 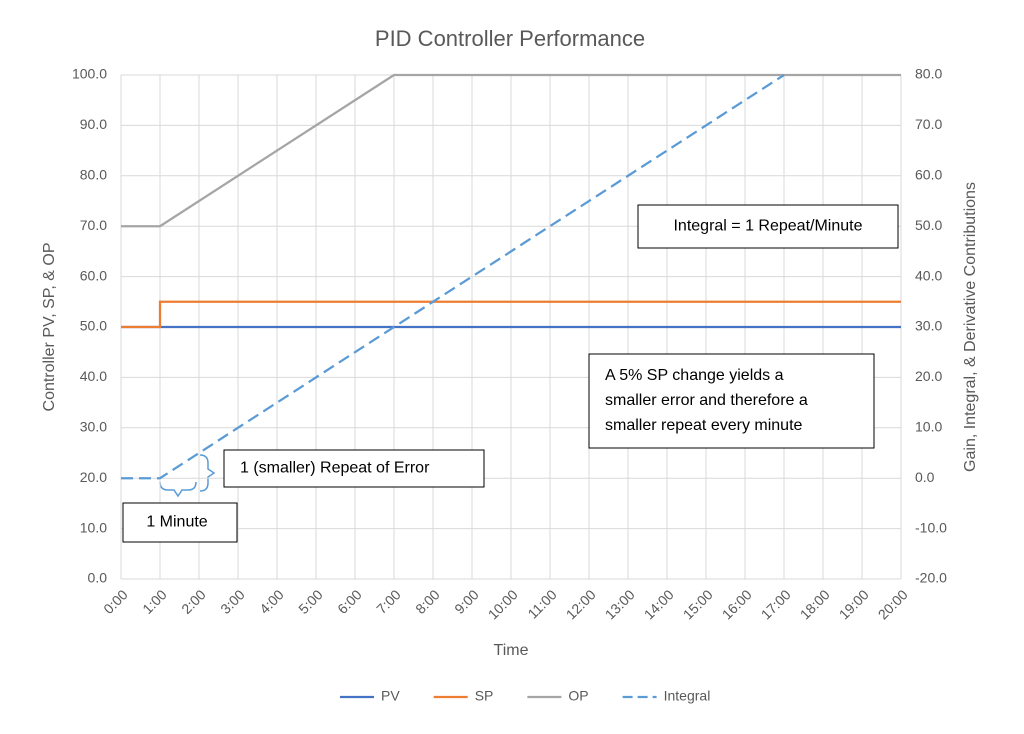 What do you see at coordinates (776, 604) in the screenshot?
I see `x-tick-label: 17:00` at bounding box center [776, 604].